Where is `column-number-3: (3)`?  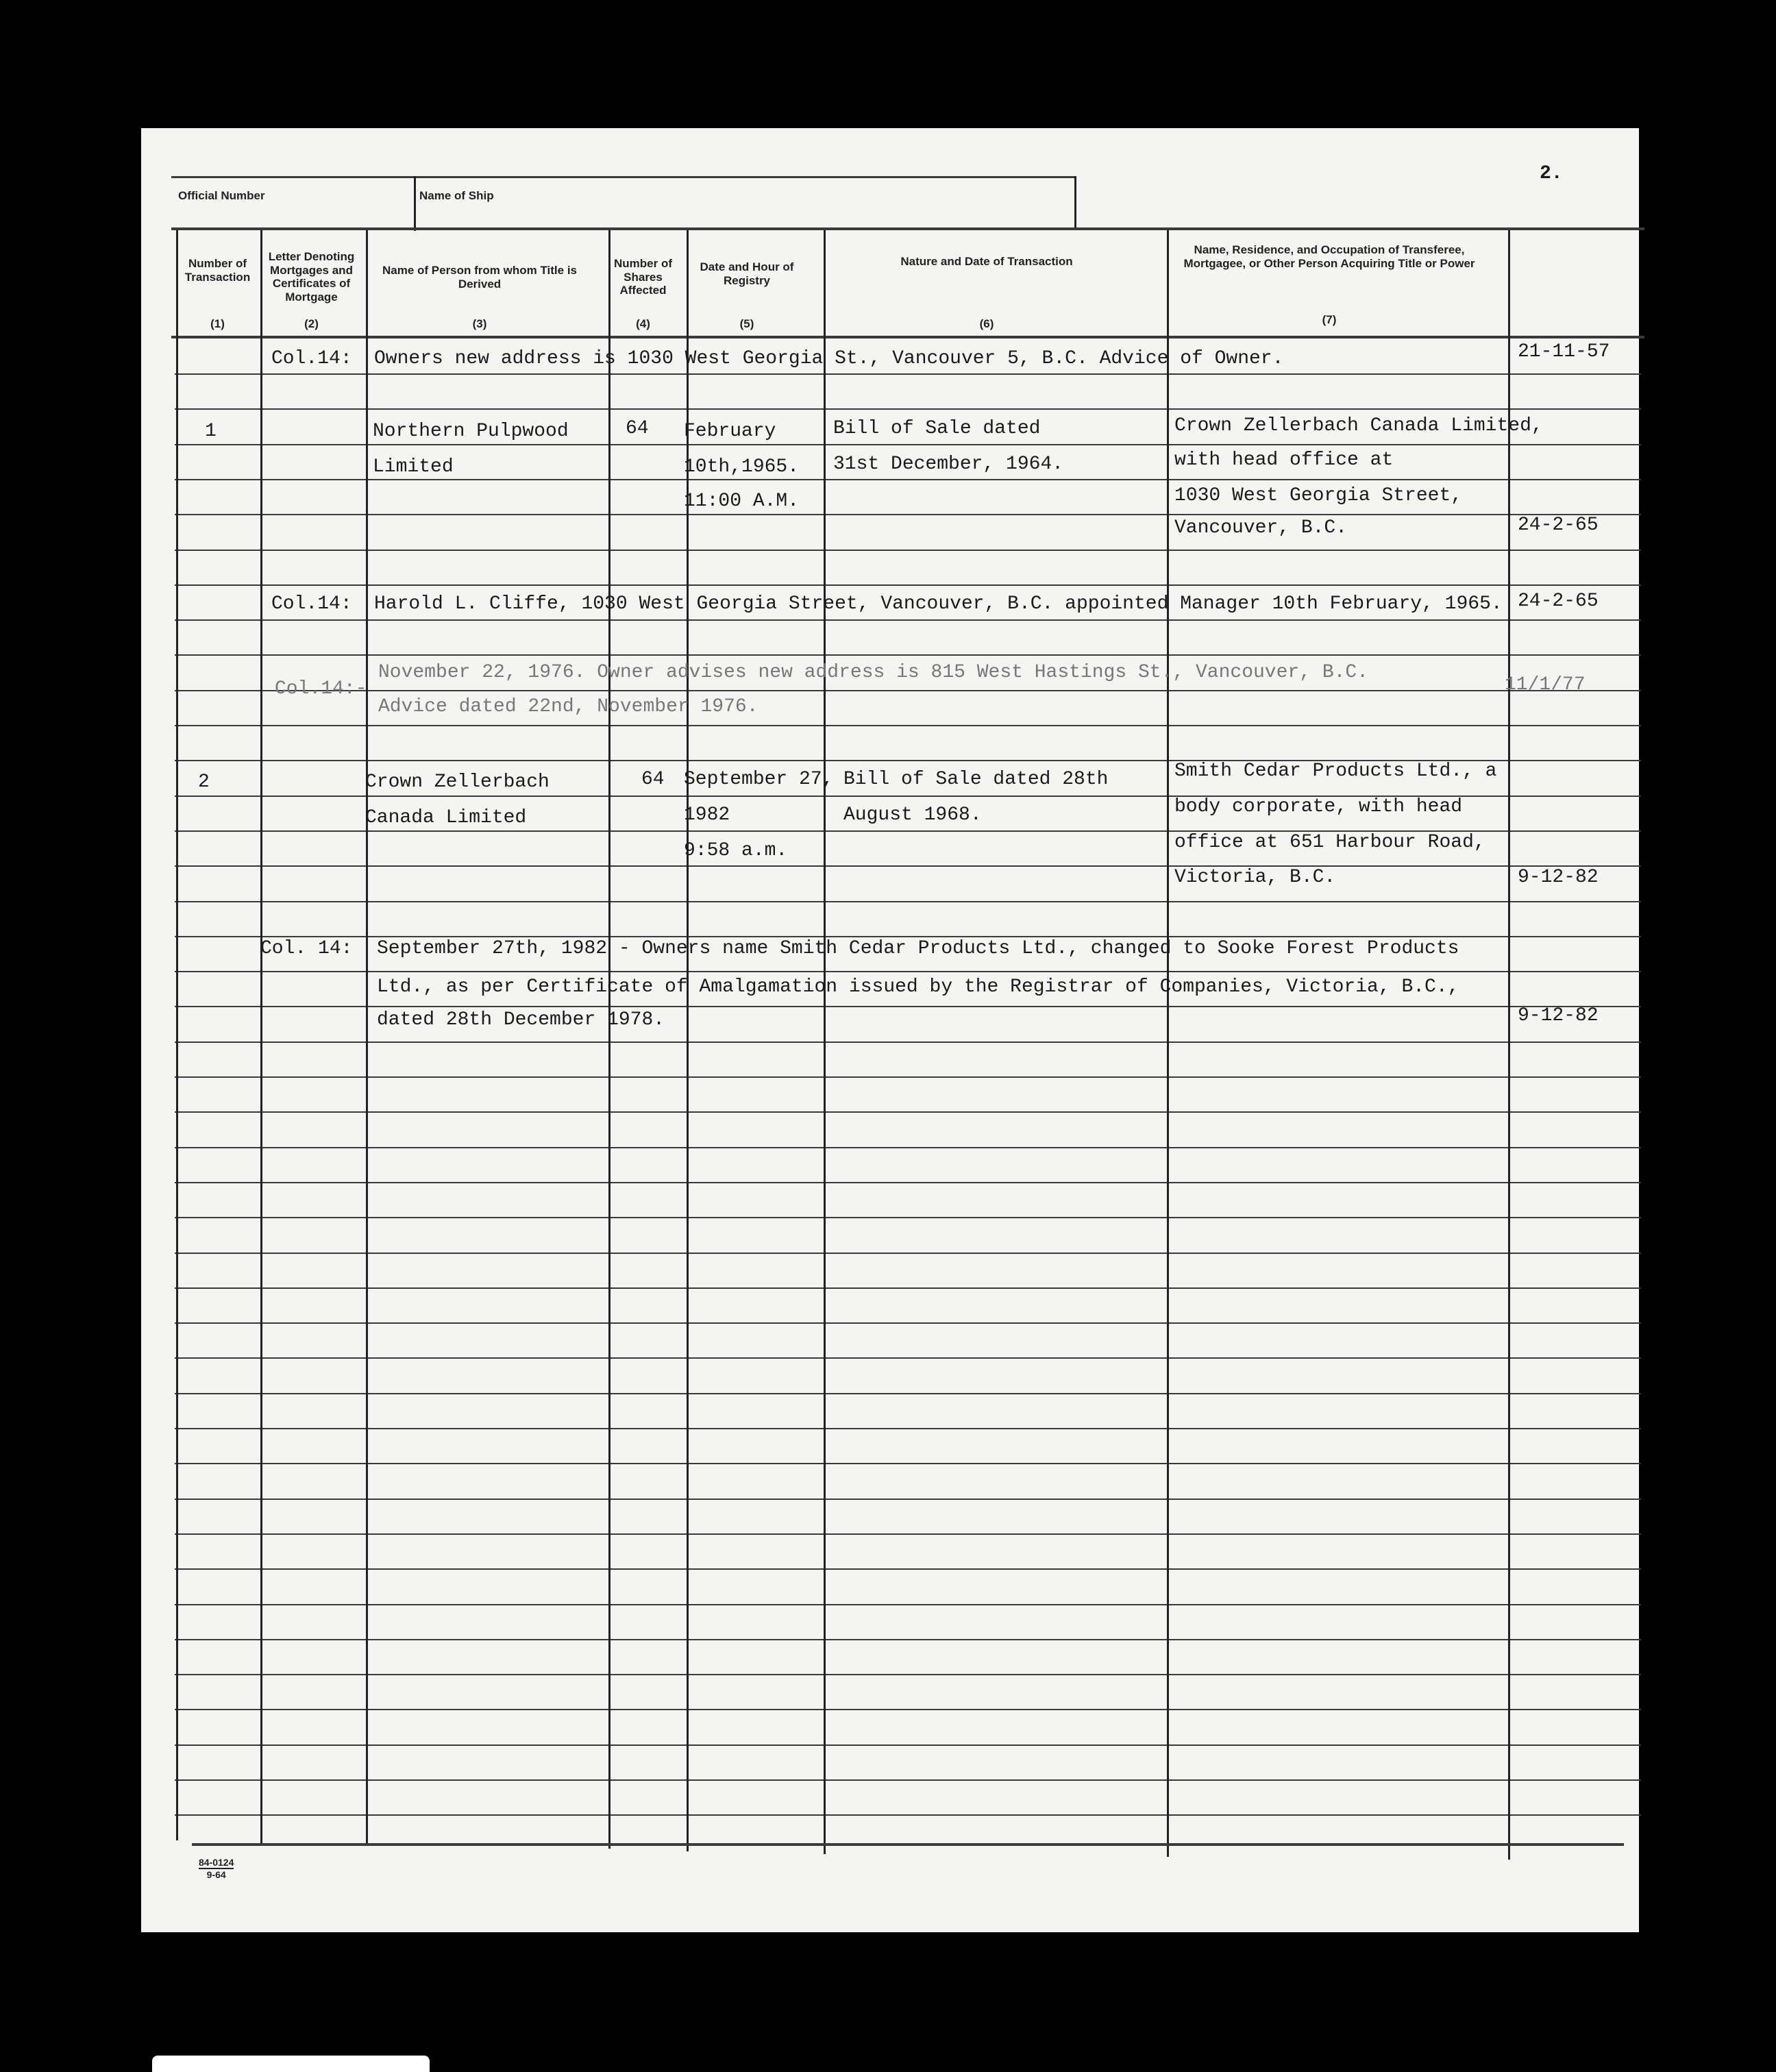
column-number-3: (3) is located at coordinates (480, 323).